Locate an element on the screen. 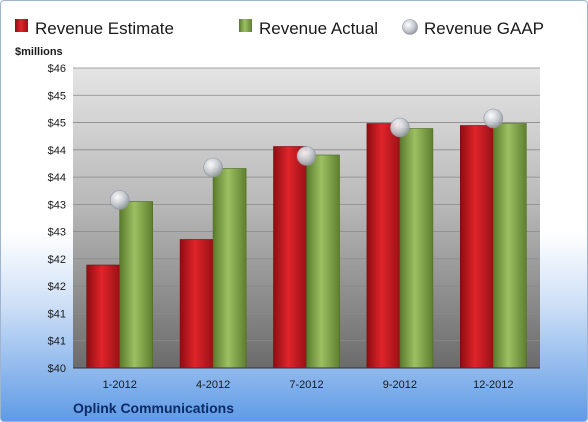 This screenshot has width=588, height=422. y-axis-ticks: $40 $41 $41 $42 $42 $43 $43 $44 $44 $45 $45 $46 is located at coordinates (57, 219).